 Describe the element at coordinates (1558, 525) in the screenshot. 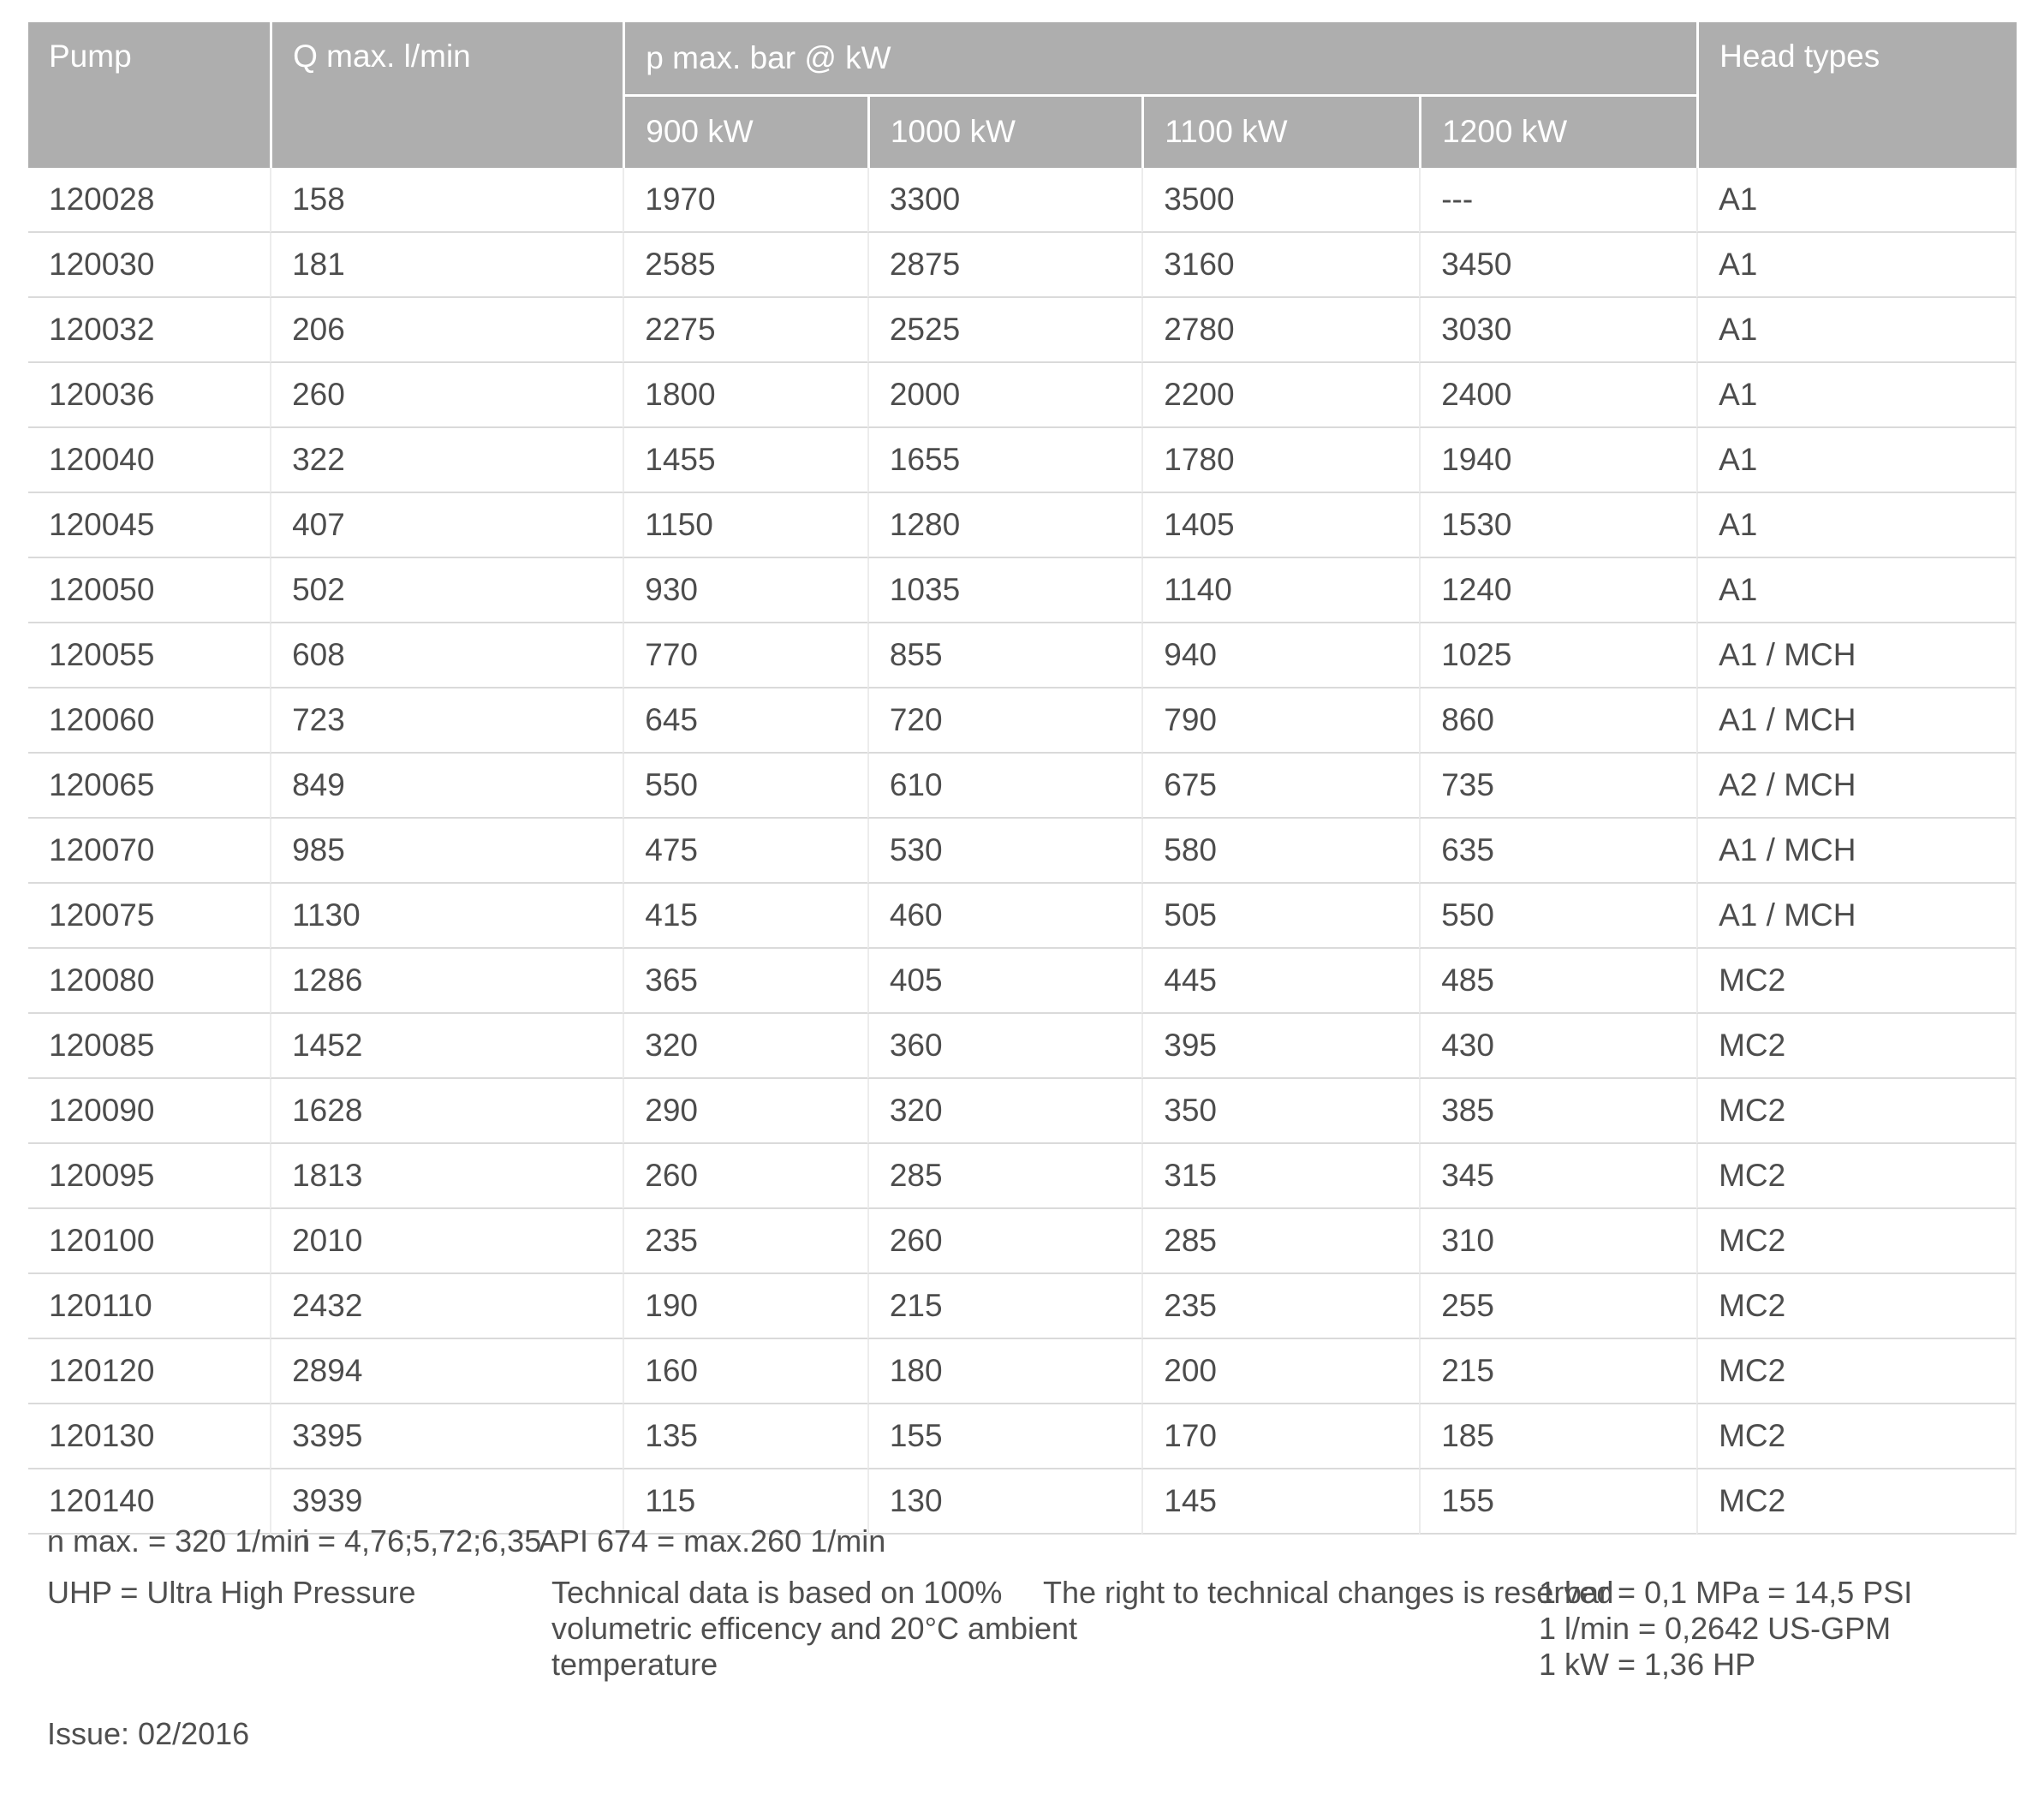

I see `p-1200kw-cell: 1530` at that location.